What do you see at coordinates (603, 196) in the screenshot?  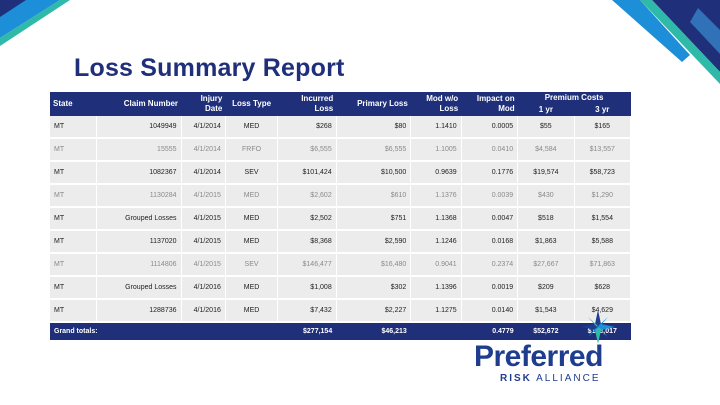 I see `cell-3yr: $1,290` at bounding box center [603, 196].